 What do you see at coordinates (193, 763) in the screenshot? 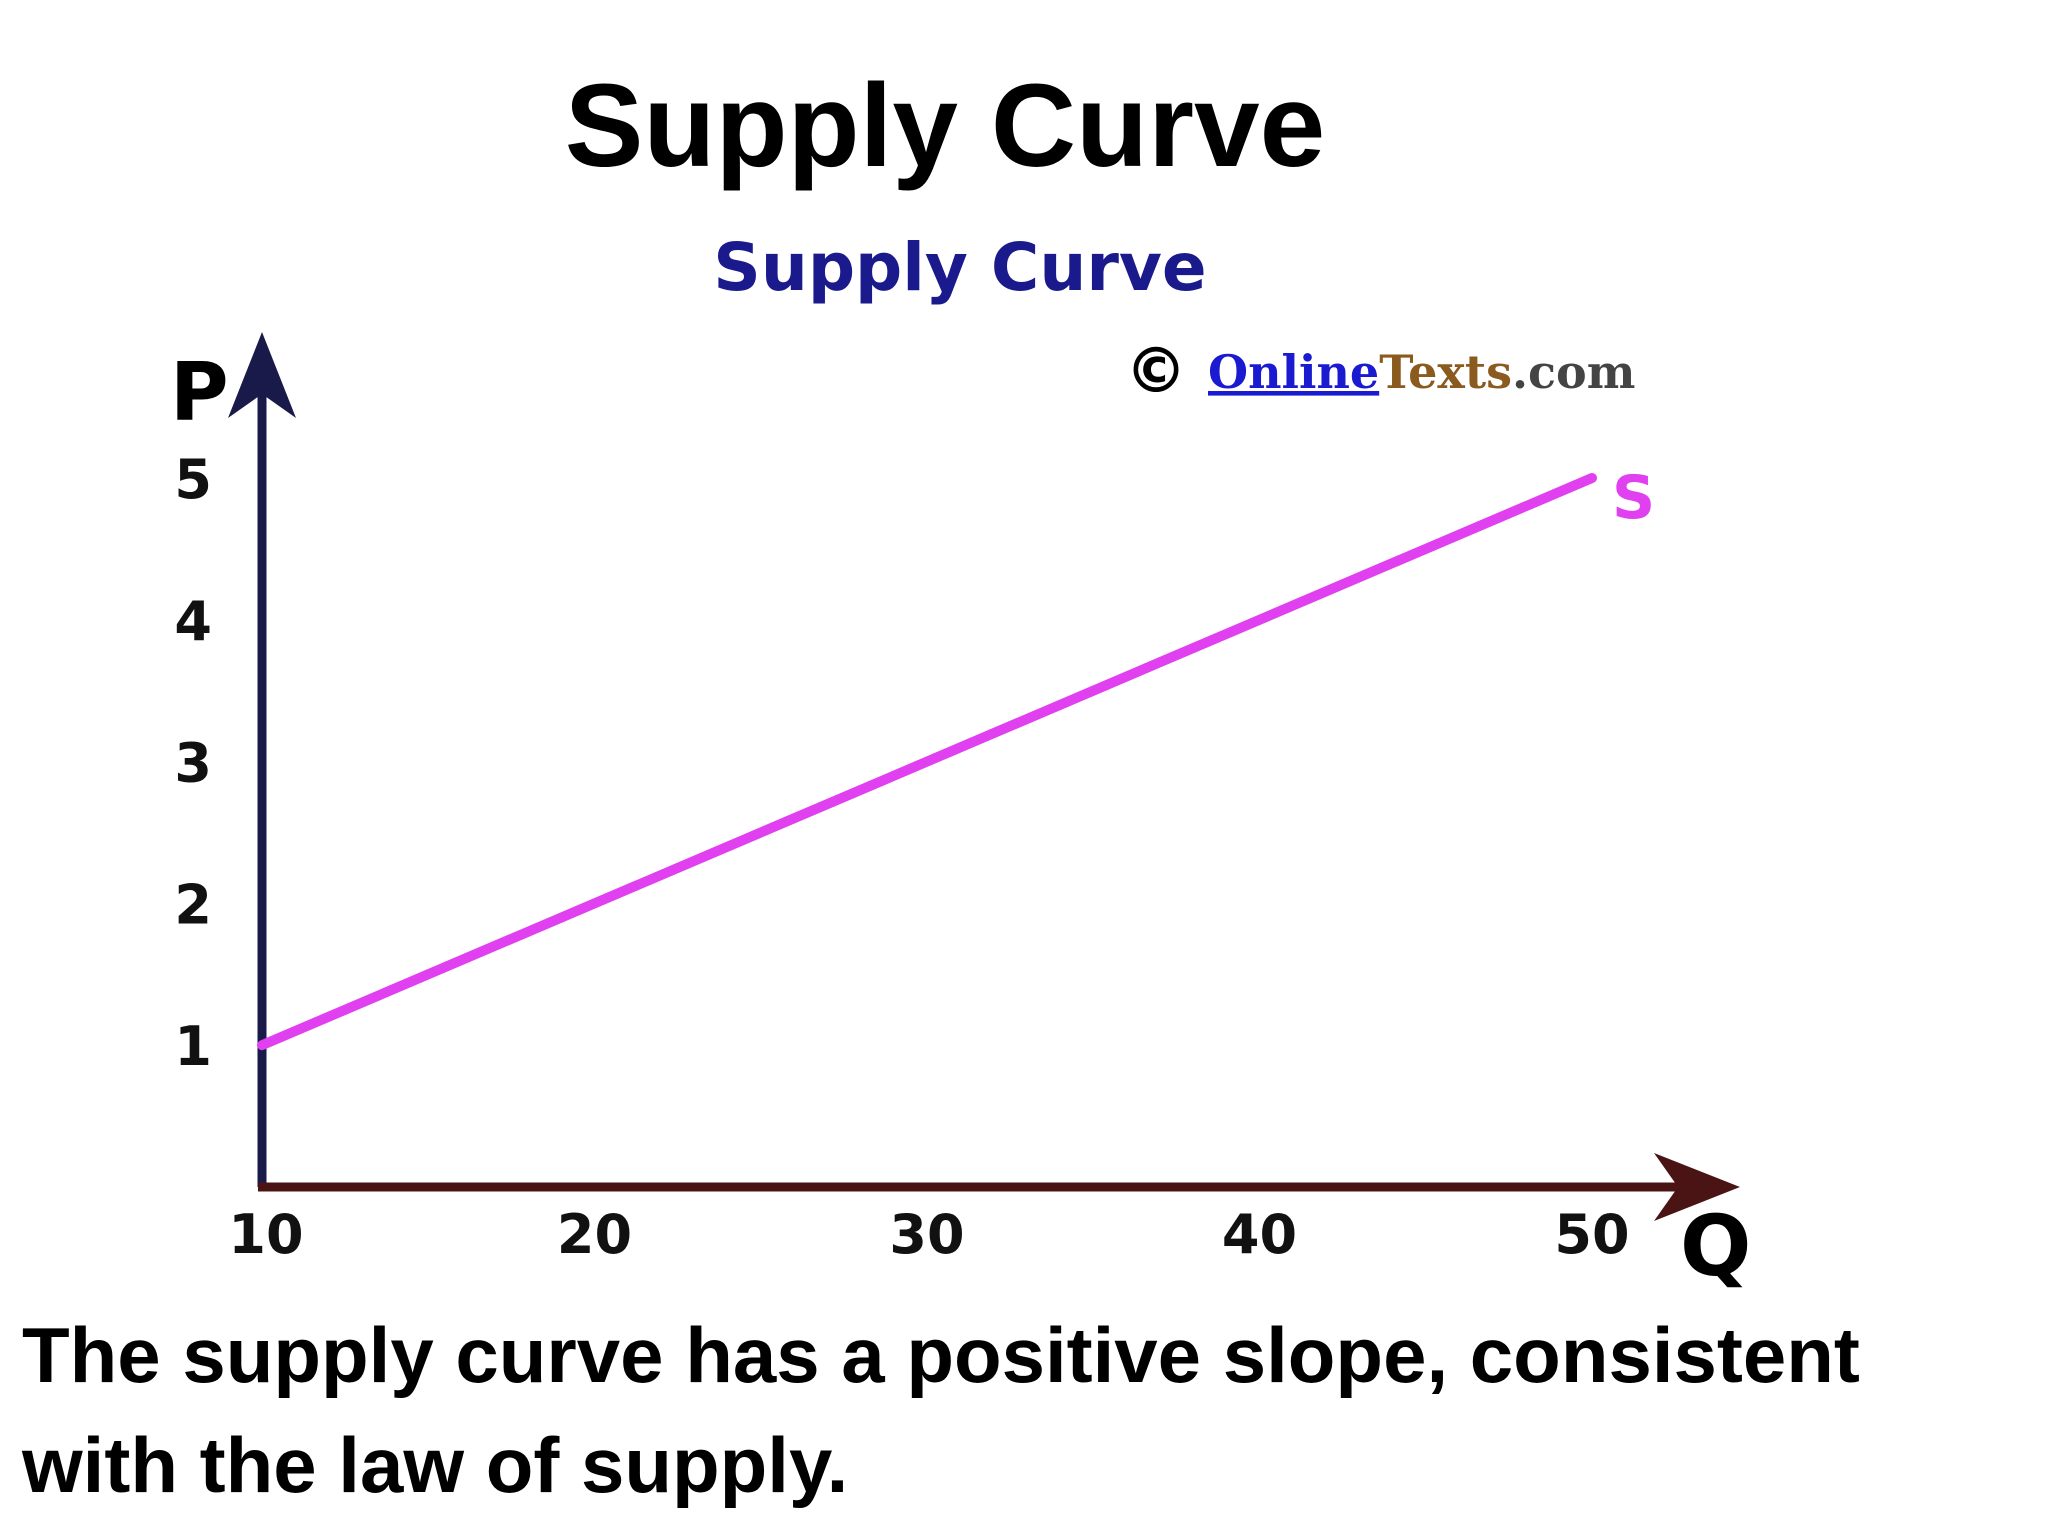
I see `y-tick-label: 3` at bounding box center [193, 763].